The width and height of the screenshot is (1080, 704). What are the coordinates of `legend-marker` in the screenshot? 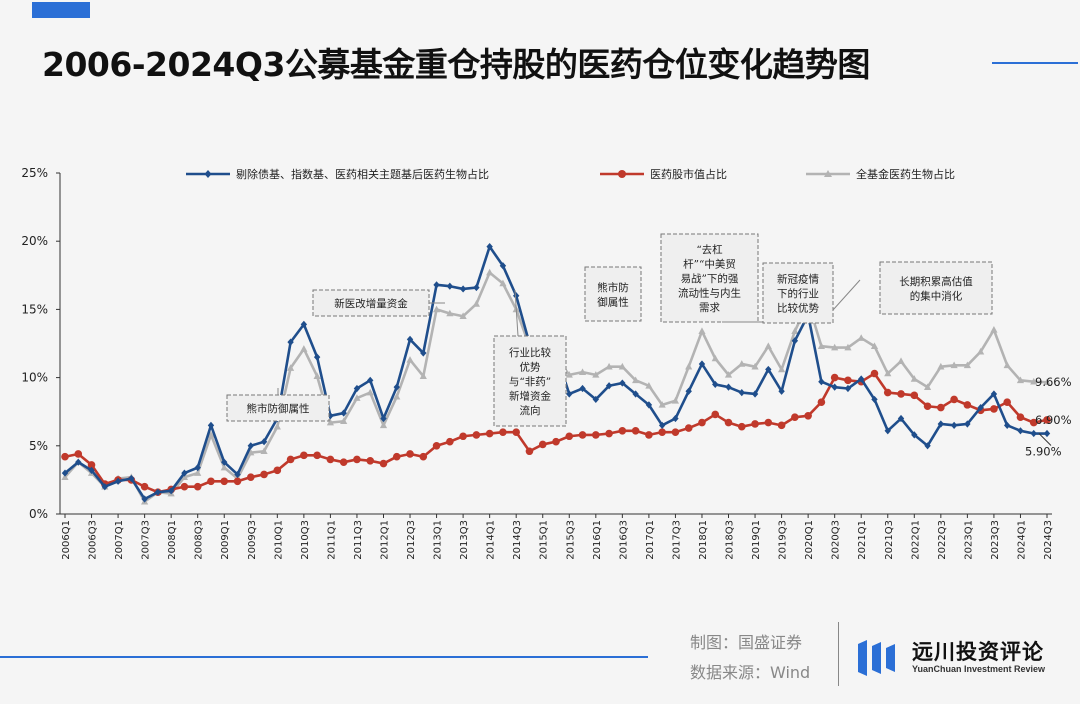 It's located at (622, 174).